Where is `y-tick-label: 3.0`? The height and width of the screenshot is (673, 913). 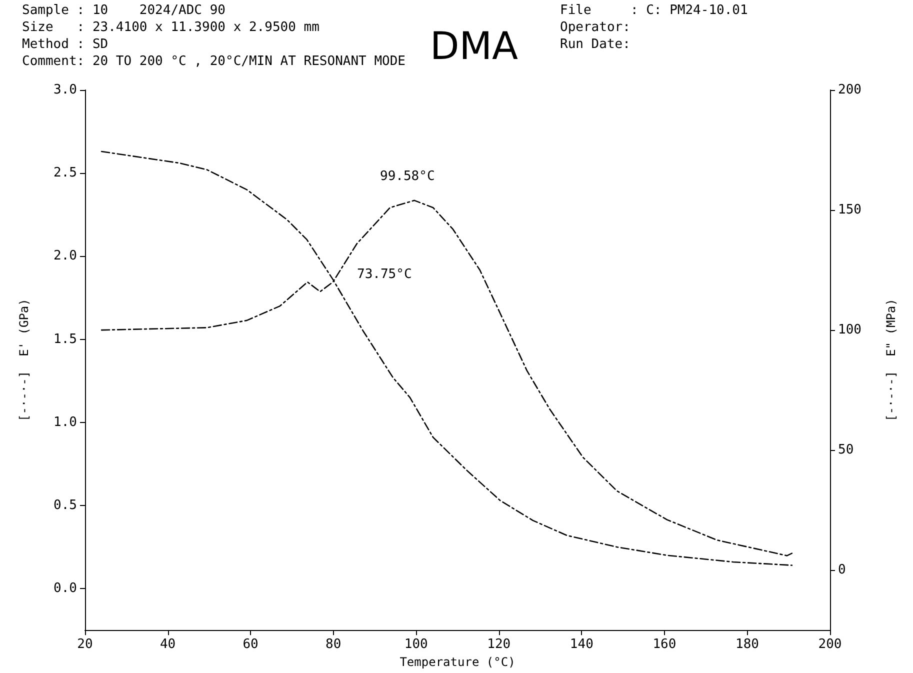
y-tick-label: 3.0 is located at coordinates (65, 90).